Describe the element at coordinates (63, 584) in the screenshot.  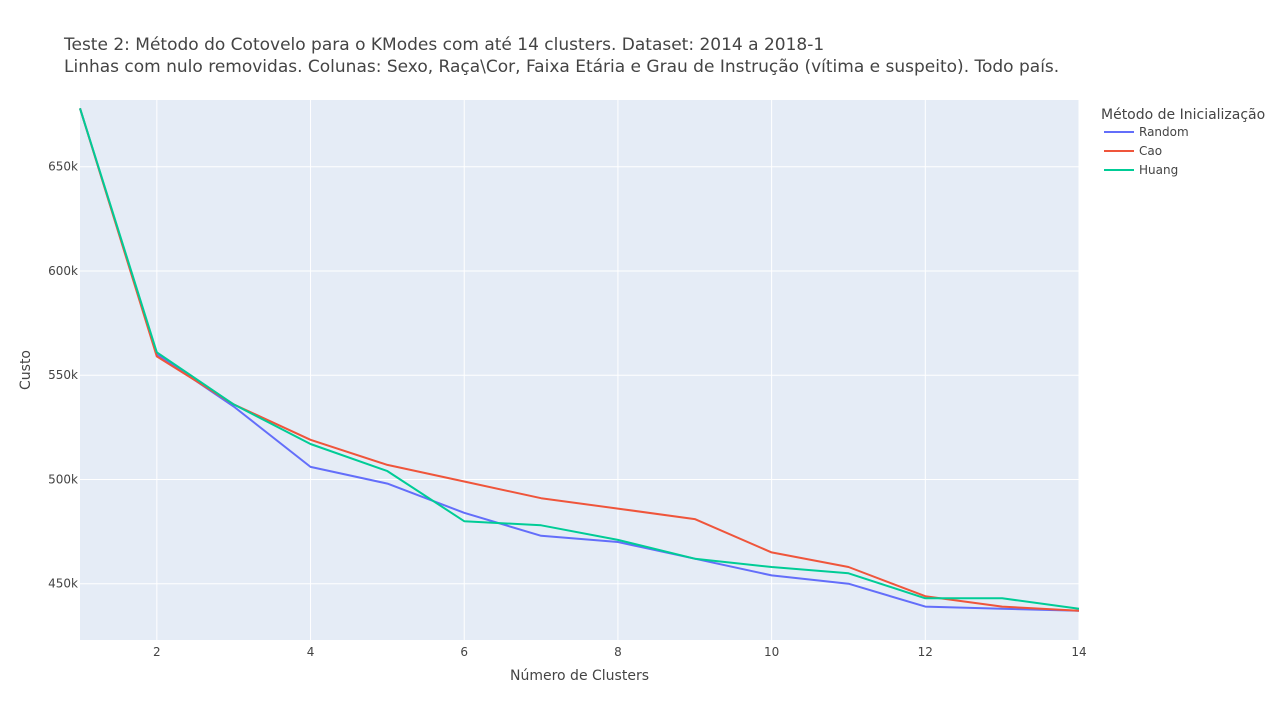
I see `y-tick-label: 450k` at that location.